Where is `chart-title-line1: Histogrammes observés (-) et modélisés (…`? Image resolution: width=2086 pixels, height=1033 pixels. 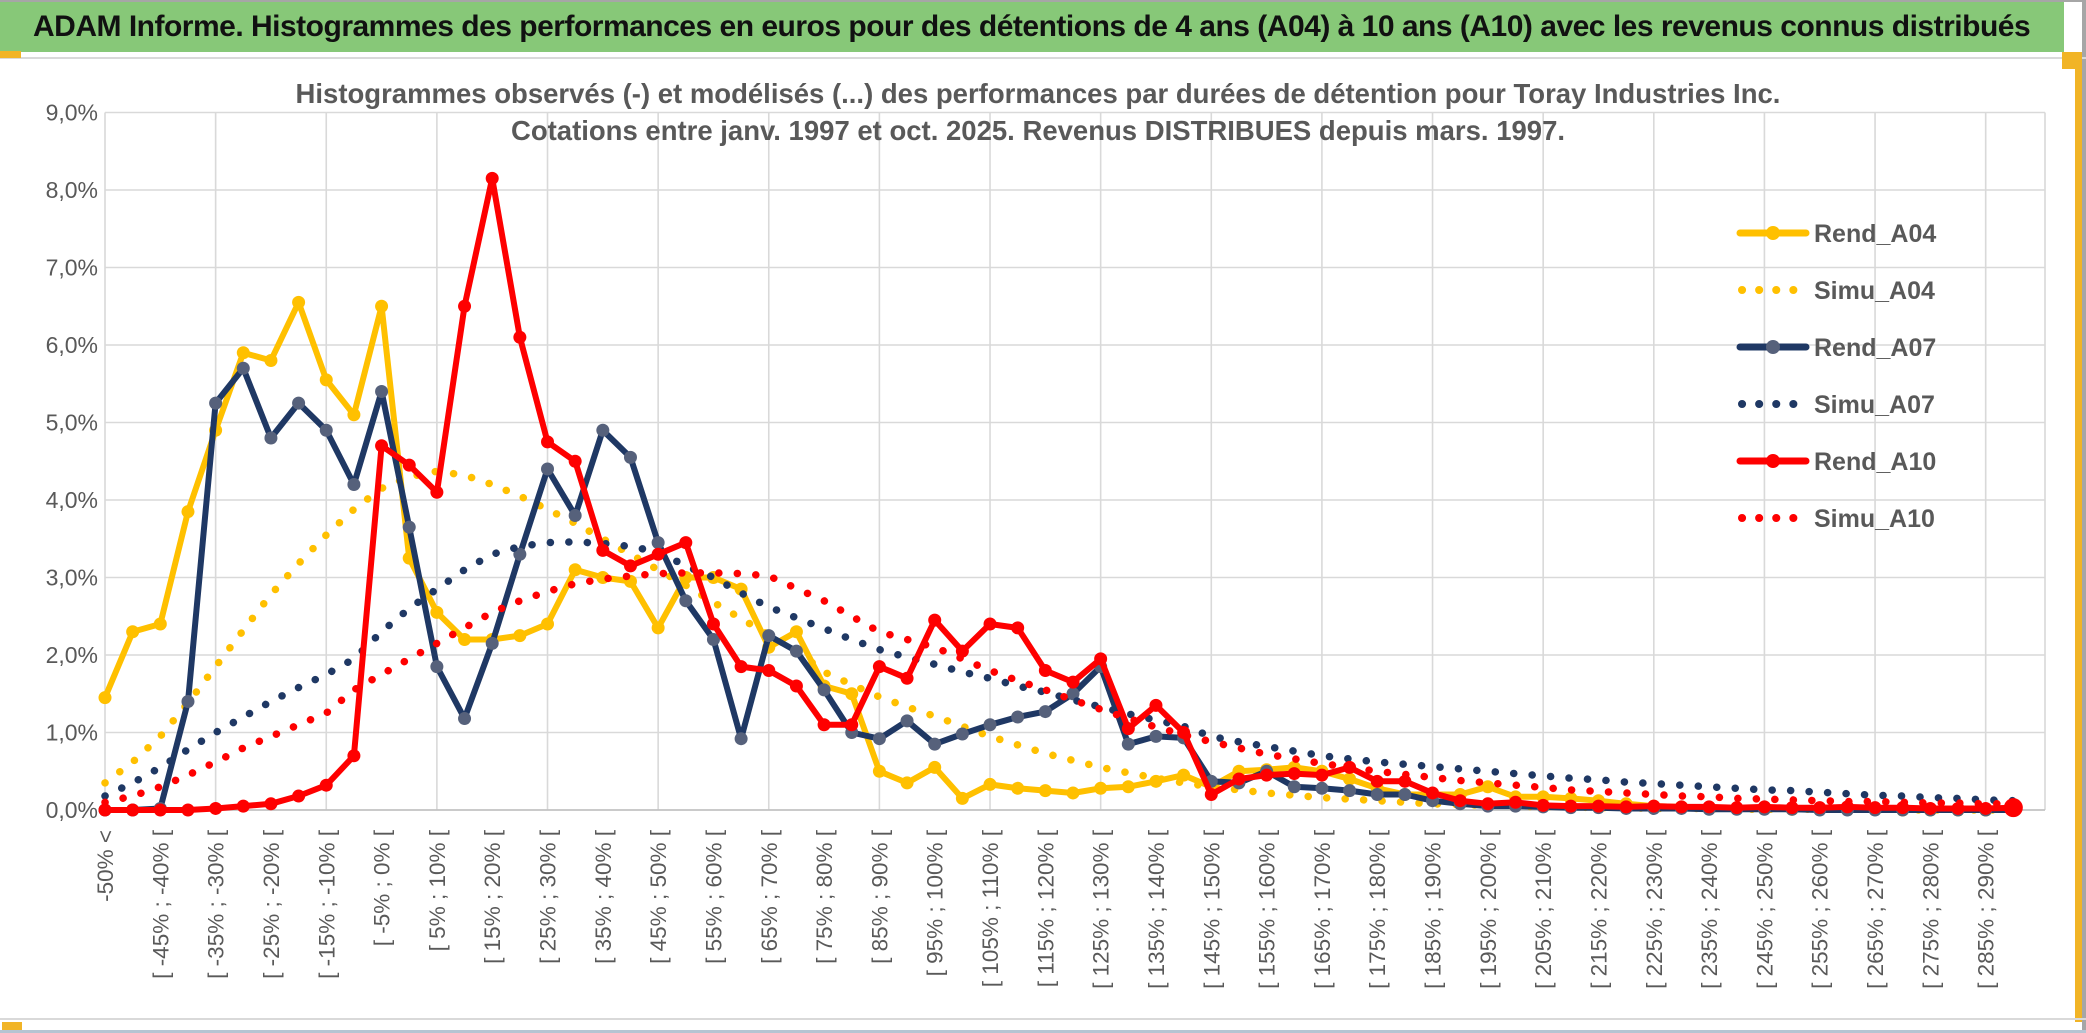
chart-title-line1: Histogrammes observés (-) et modélisés (… is located at coordinates (1038, 93).